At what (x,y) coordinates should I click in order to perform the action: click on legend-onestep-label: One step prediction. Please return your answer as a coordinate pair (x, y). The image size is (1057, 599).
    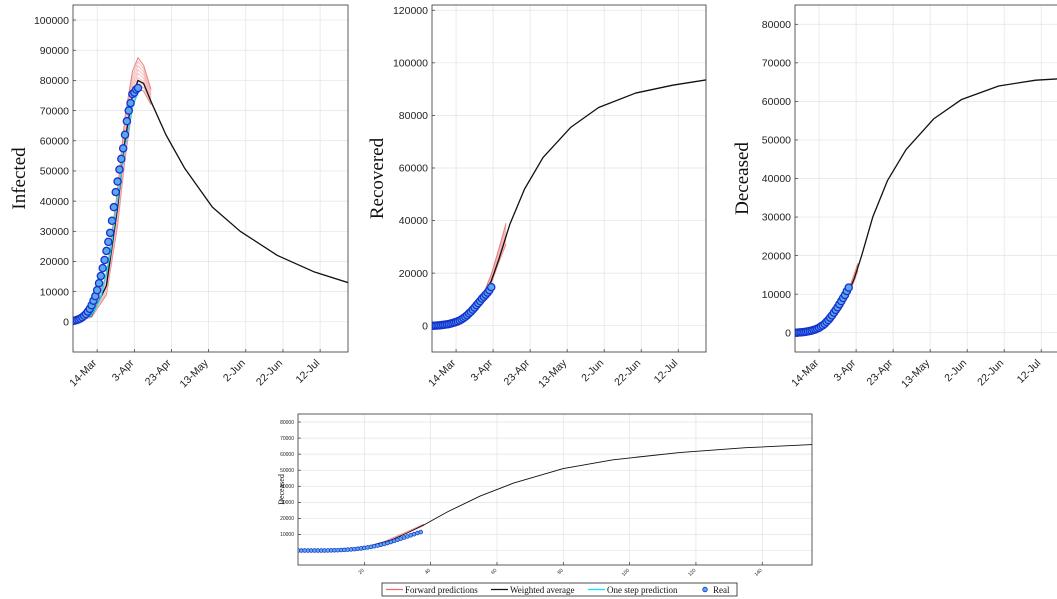
    Looking at the image, I should click on (642, 590).